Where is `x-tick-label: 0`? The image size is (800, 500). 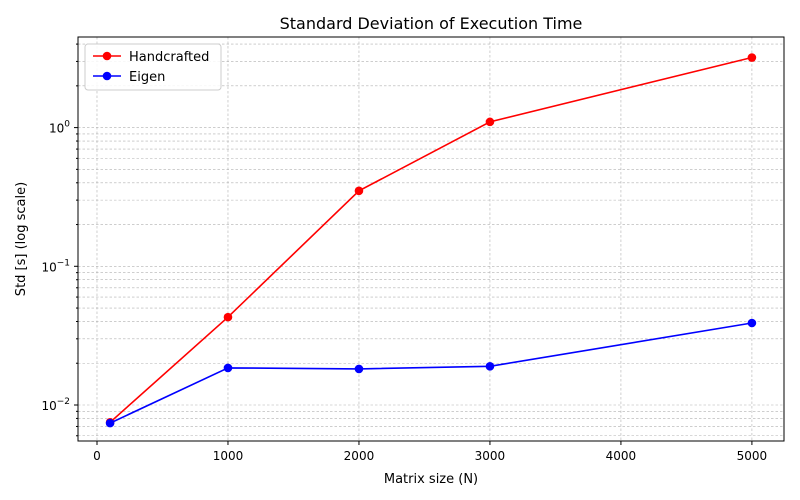 x-tick-label: 0 is located at coordinates (97, 456).